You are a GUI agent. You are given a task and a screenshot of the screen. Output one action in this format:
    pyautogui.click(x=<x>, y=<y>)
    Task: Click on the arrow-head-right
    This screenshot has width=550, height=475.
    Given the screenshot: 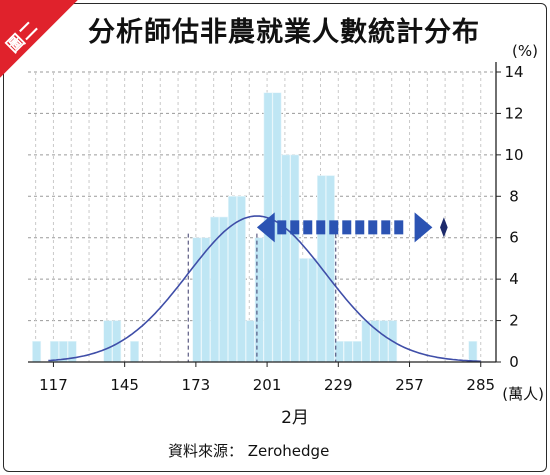 What is the action you would take?
    pyautogui.click(x=423, y=227)
    